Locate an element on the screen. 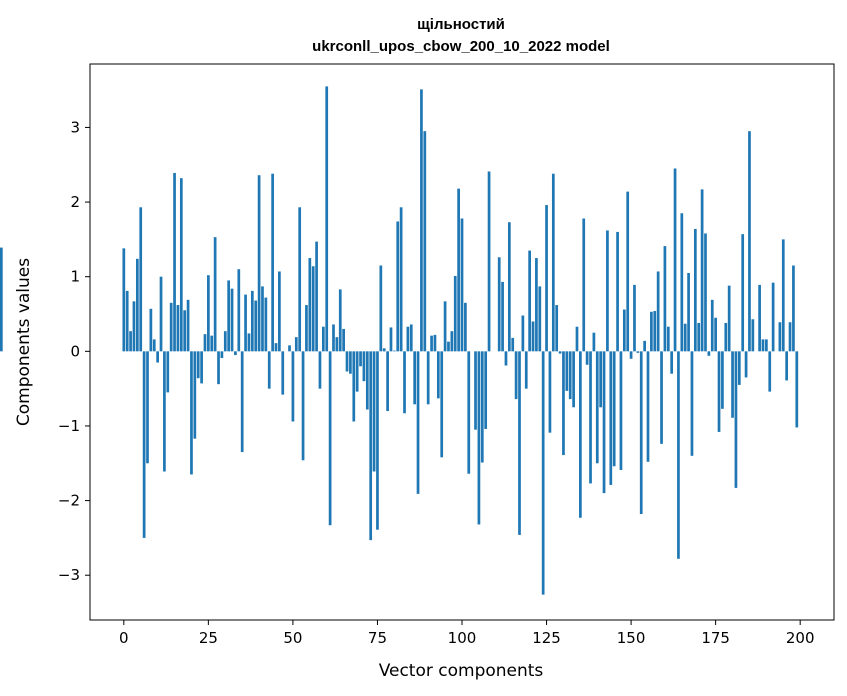 The height and width of the screenshot is (696, 847). y-axis-ticks: −3 −2 −1 0 1 2 3 is located at coordinates (74, 351).